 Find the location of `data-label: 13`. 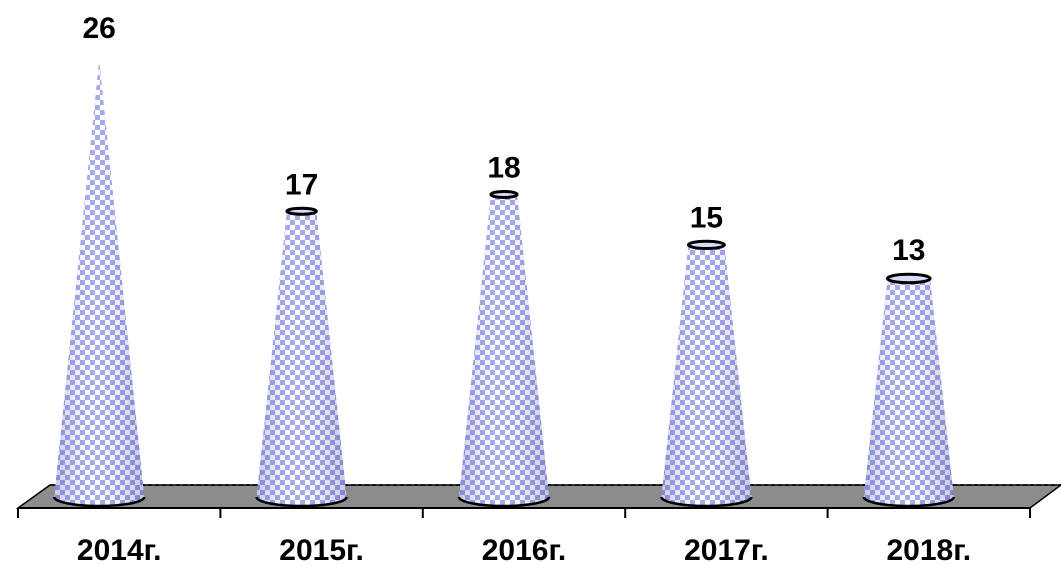

data-label: 13 is located at coordinates (908, 250).